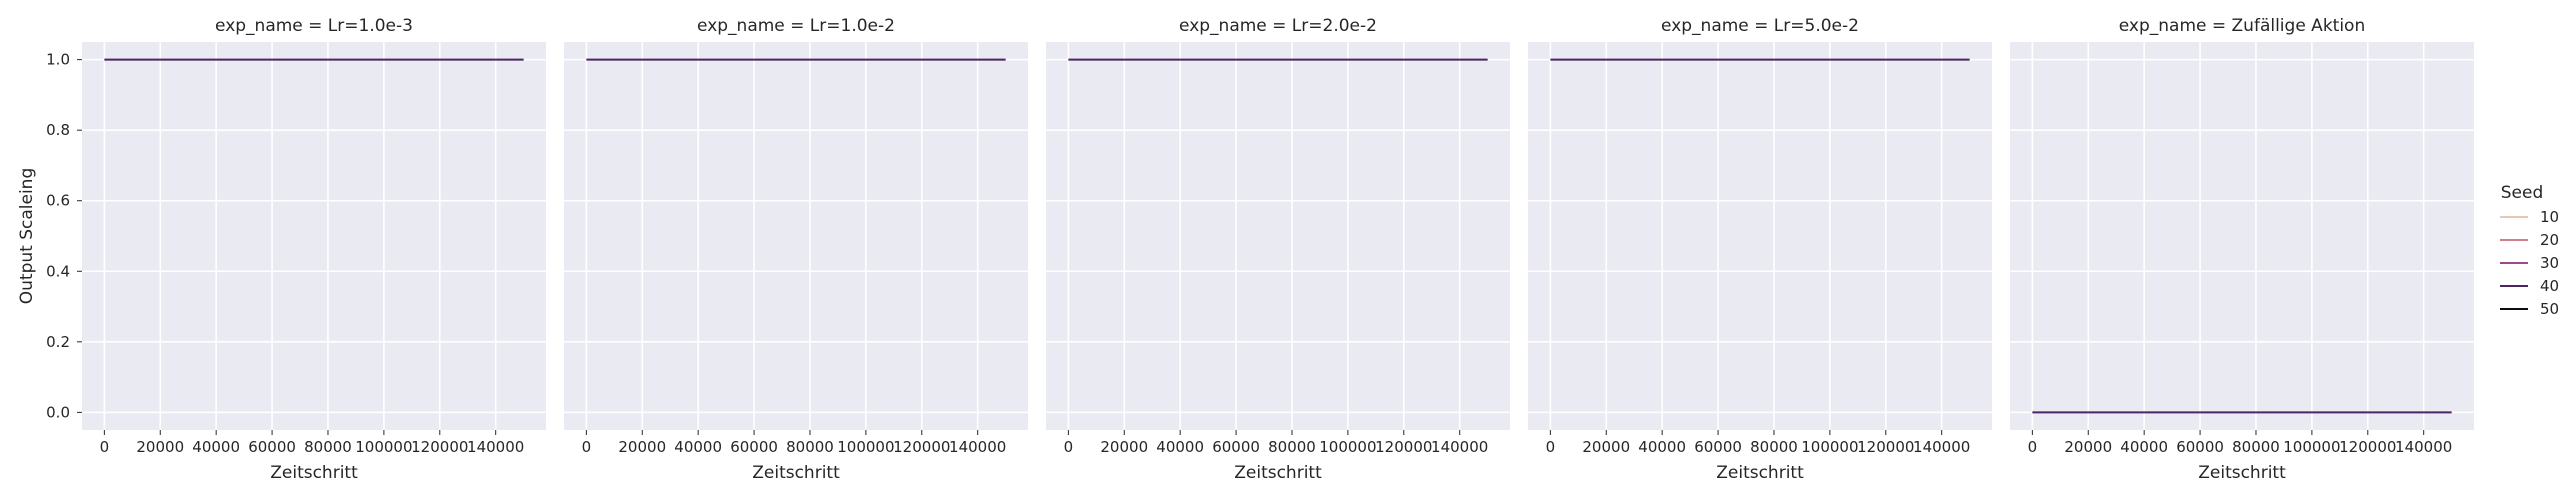  Describe the element at coordinates (314, 26) in the screenshot. I see `panel-title: exp_name = Lr=1.0e-3` at that location.